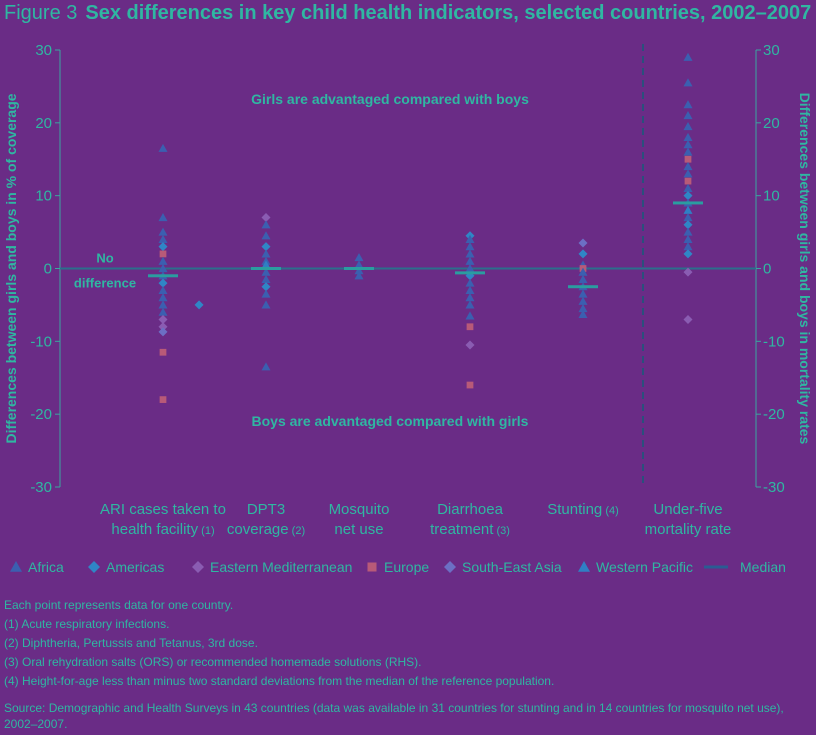 This screenshot has width=816, height=735. What do you see at coordinates (46, 567) in the screenshot?
I see `legend-label: Africa` at bounding box center [46, 567].